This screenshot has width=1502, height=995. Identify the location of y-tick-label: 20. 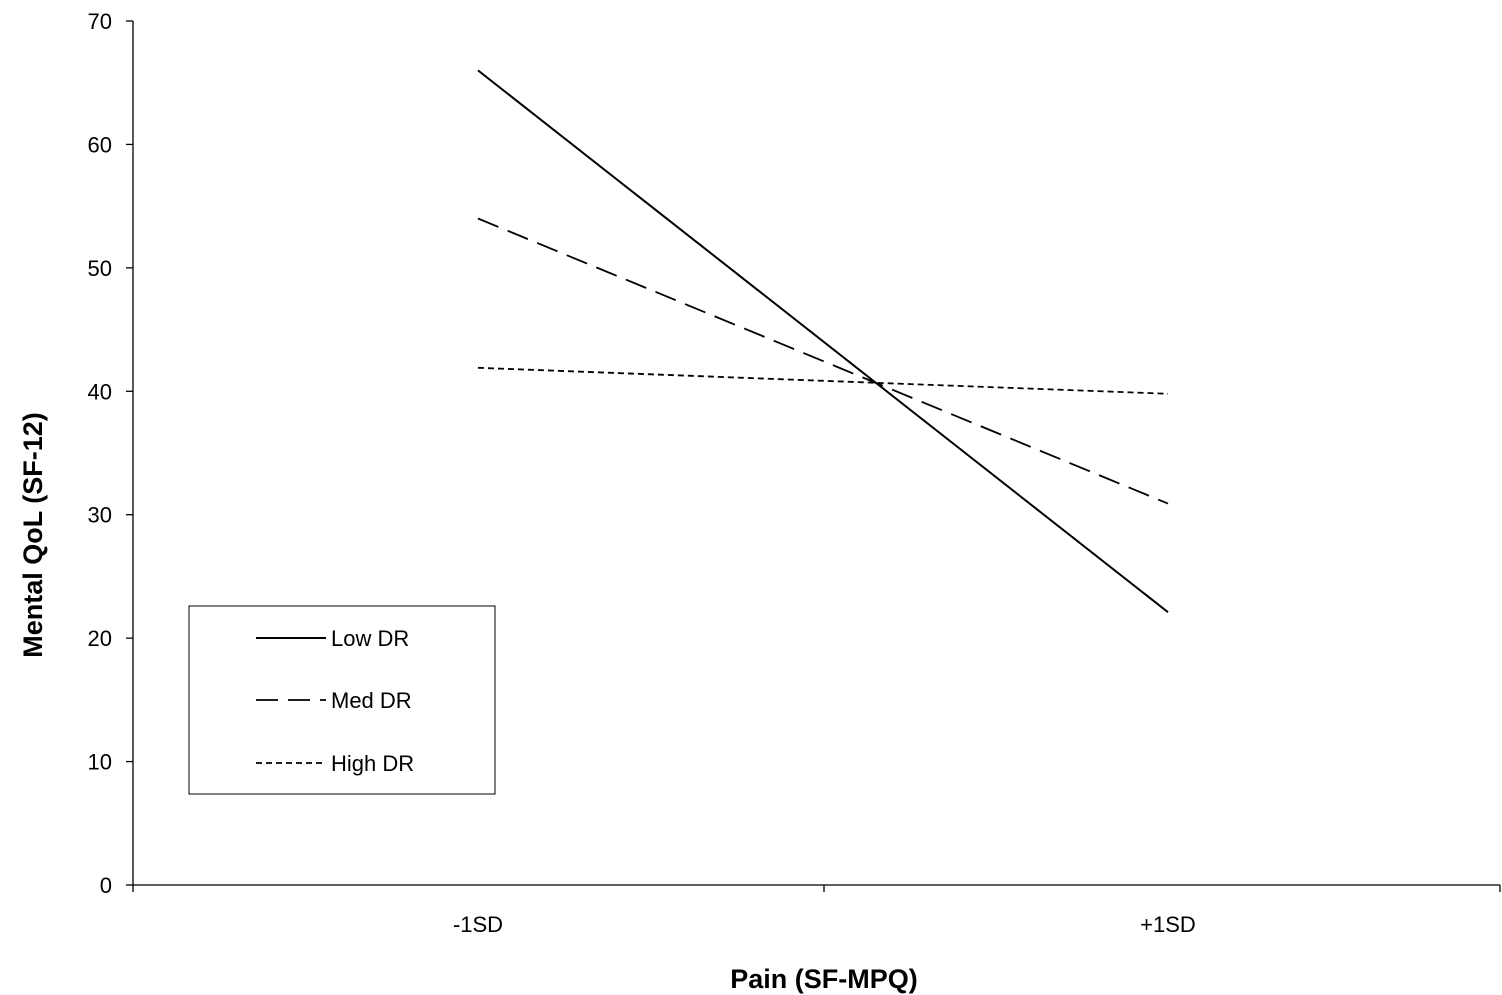
(100, 638).